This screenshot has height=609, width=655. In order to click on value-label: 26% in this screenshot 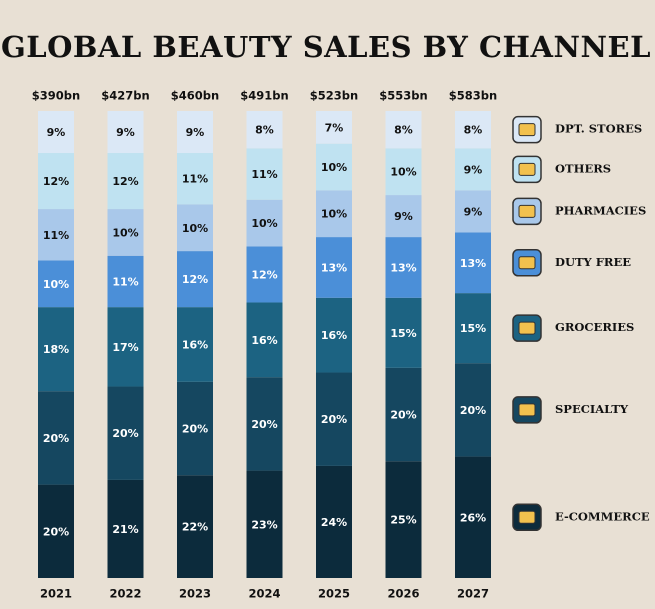, I will do `click(473, 517)`.